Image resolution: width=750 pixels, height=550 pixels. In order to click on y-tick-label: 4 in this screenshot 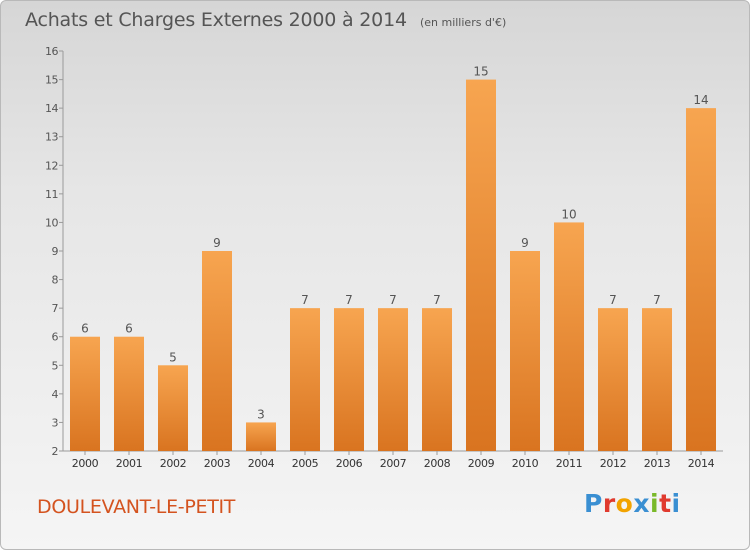, I will do `click(55, 394)`.